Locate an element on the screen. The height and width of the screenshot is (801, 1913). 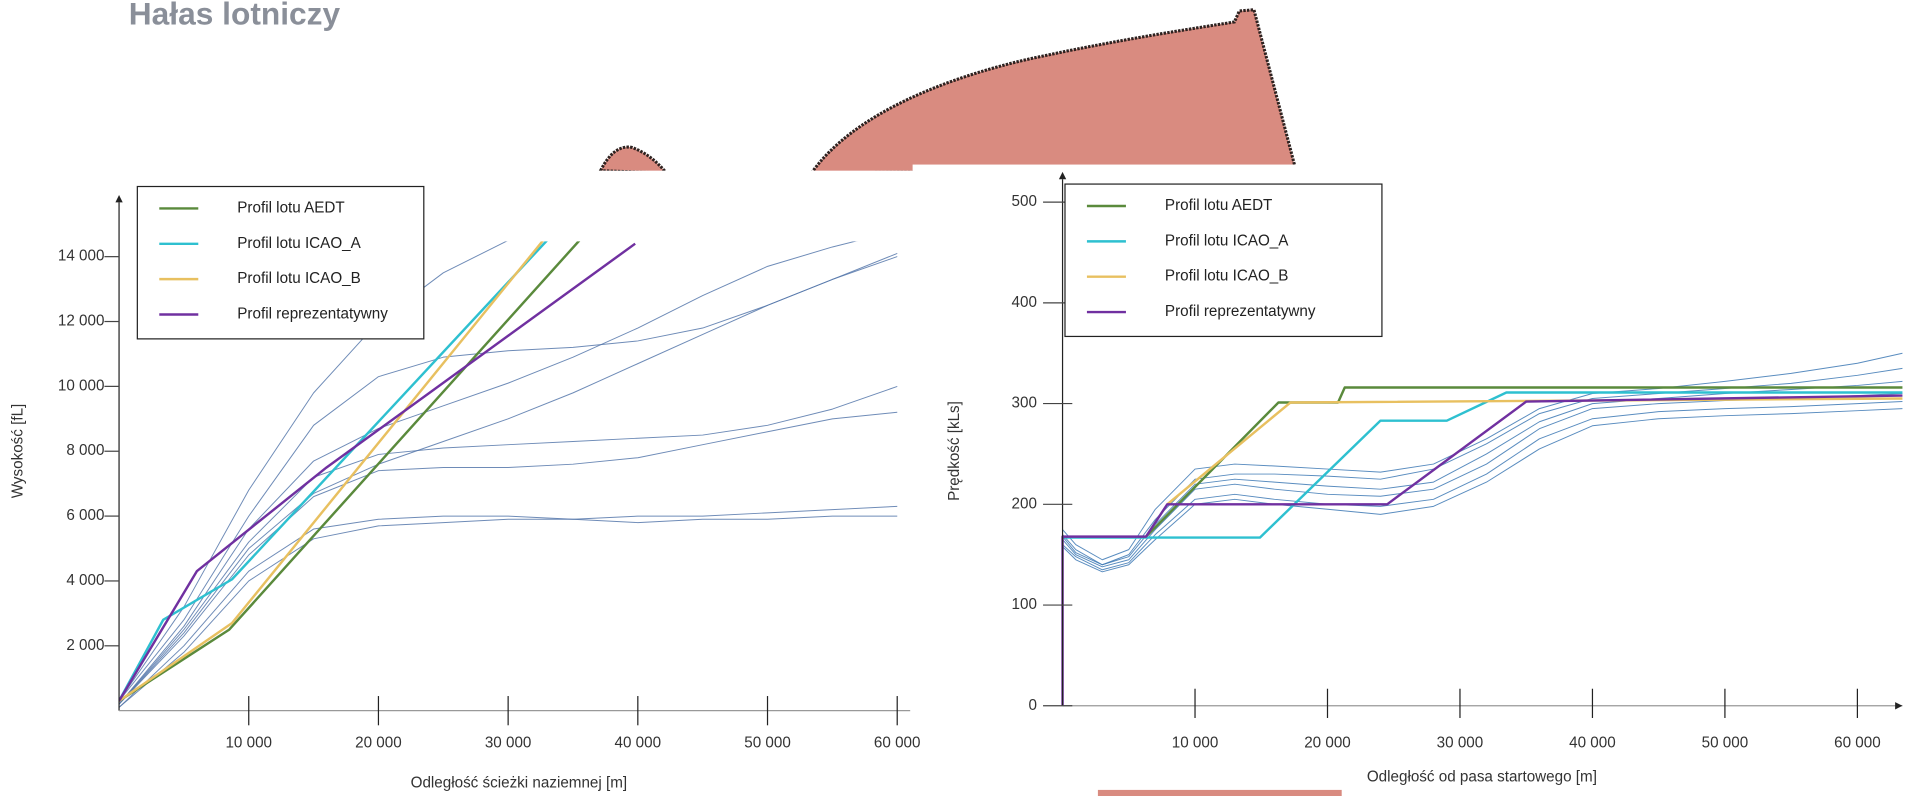
y-tick-label: 2 000 is located at coordinates (85, 645).